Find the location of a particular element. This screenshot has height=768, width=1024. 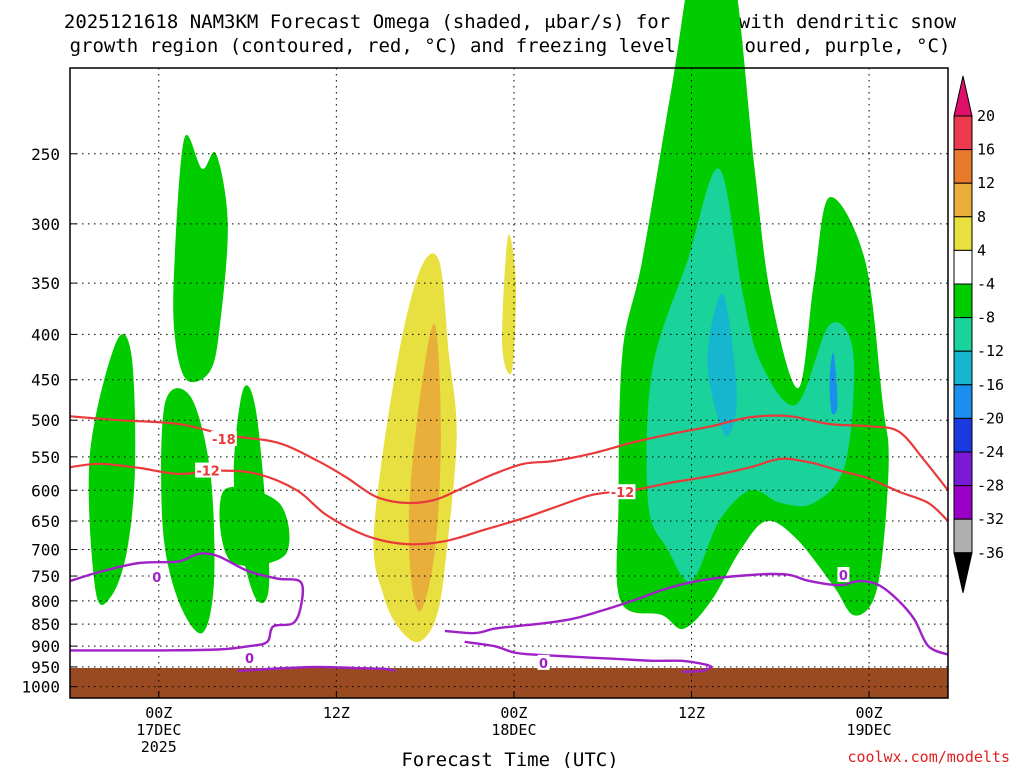

y-tick-label-1000: 1000 is located at coordinates (40, 687).